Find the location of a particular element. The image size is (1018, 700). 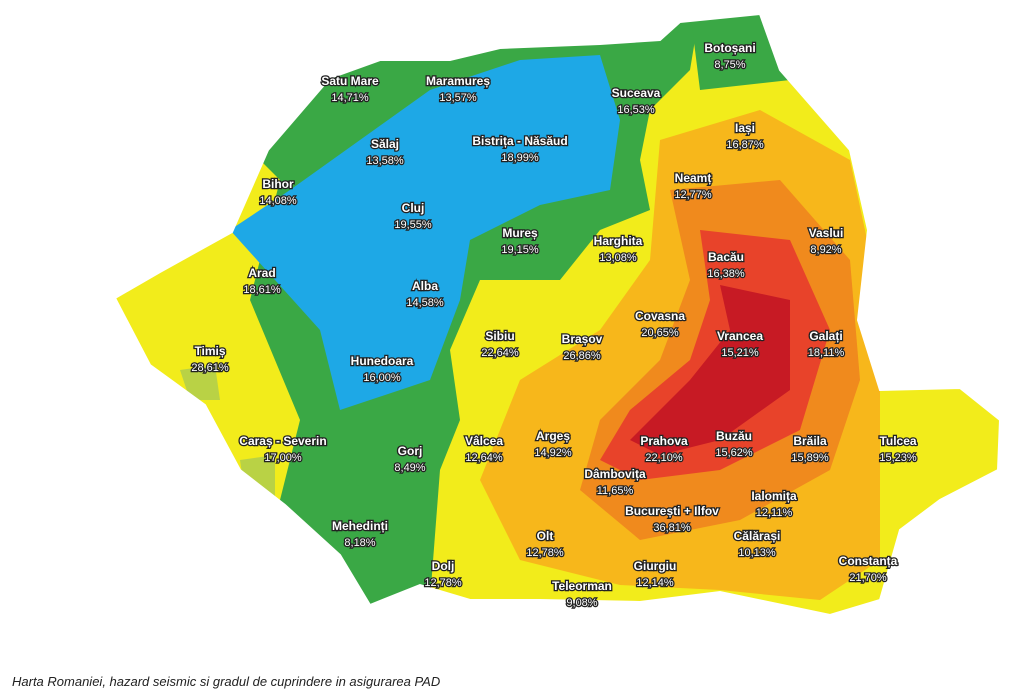

county-name: Mehedinți is located at coordinates (360, 526).